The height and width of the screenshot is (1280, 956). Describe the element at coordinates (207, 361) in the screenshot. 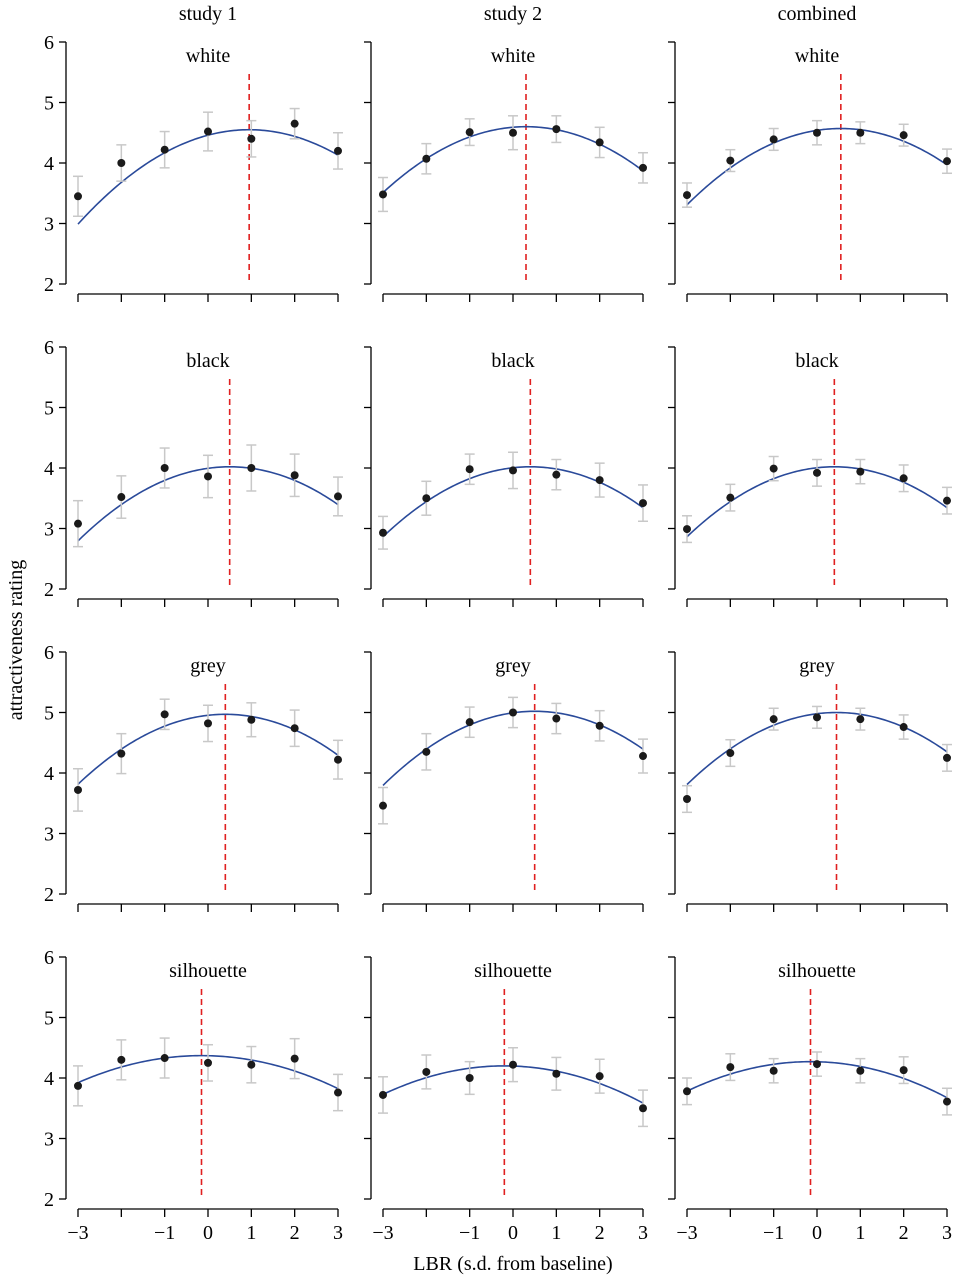

I see `panel-title: black` at that location.